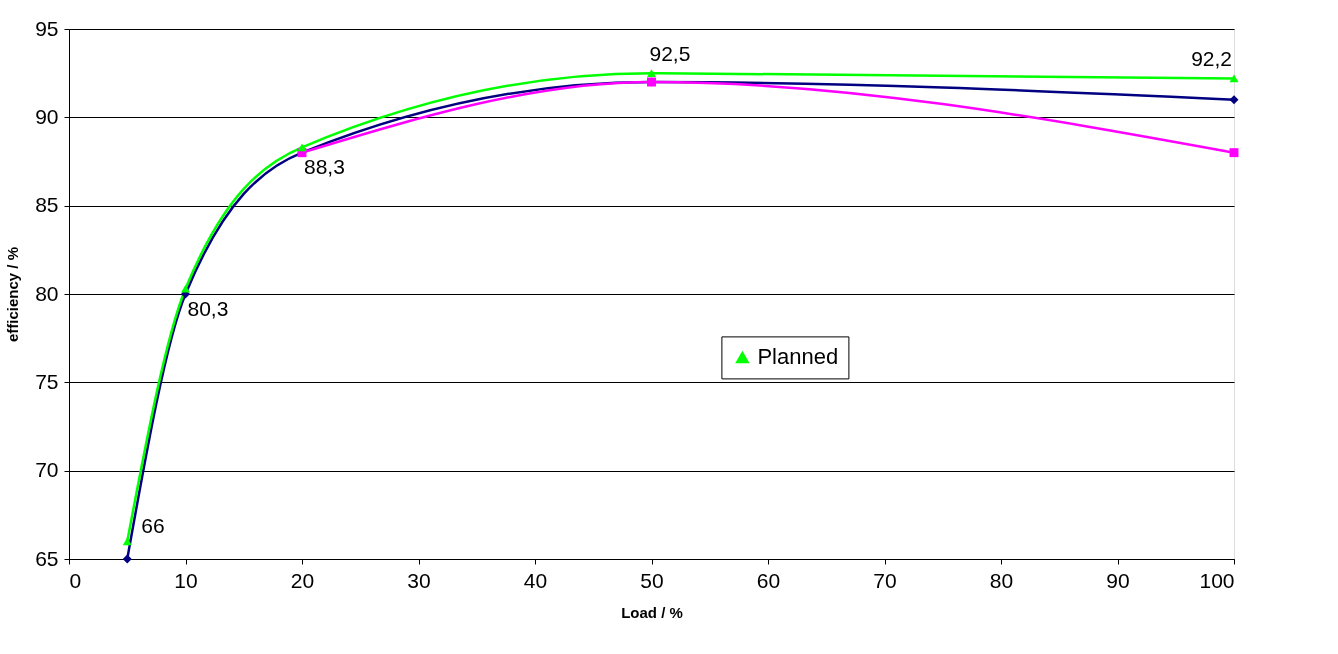 Image resolution: width=1338 pixels, height=654 pixels. Describe the element at coordinates (324, 167) in the screenshot. I see `data-label: 88,3` at that location.